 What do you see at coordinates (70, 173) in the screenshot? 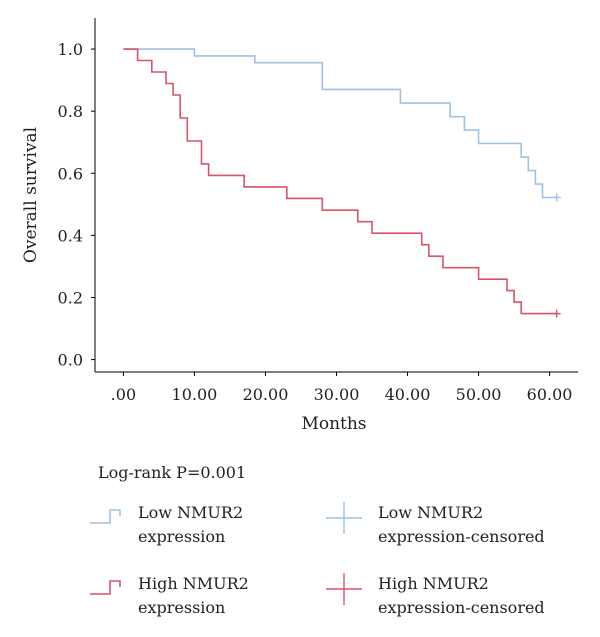
I see `y-tick-label-3: 0.6` at bounding box center [70, 173].